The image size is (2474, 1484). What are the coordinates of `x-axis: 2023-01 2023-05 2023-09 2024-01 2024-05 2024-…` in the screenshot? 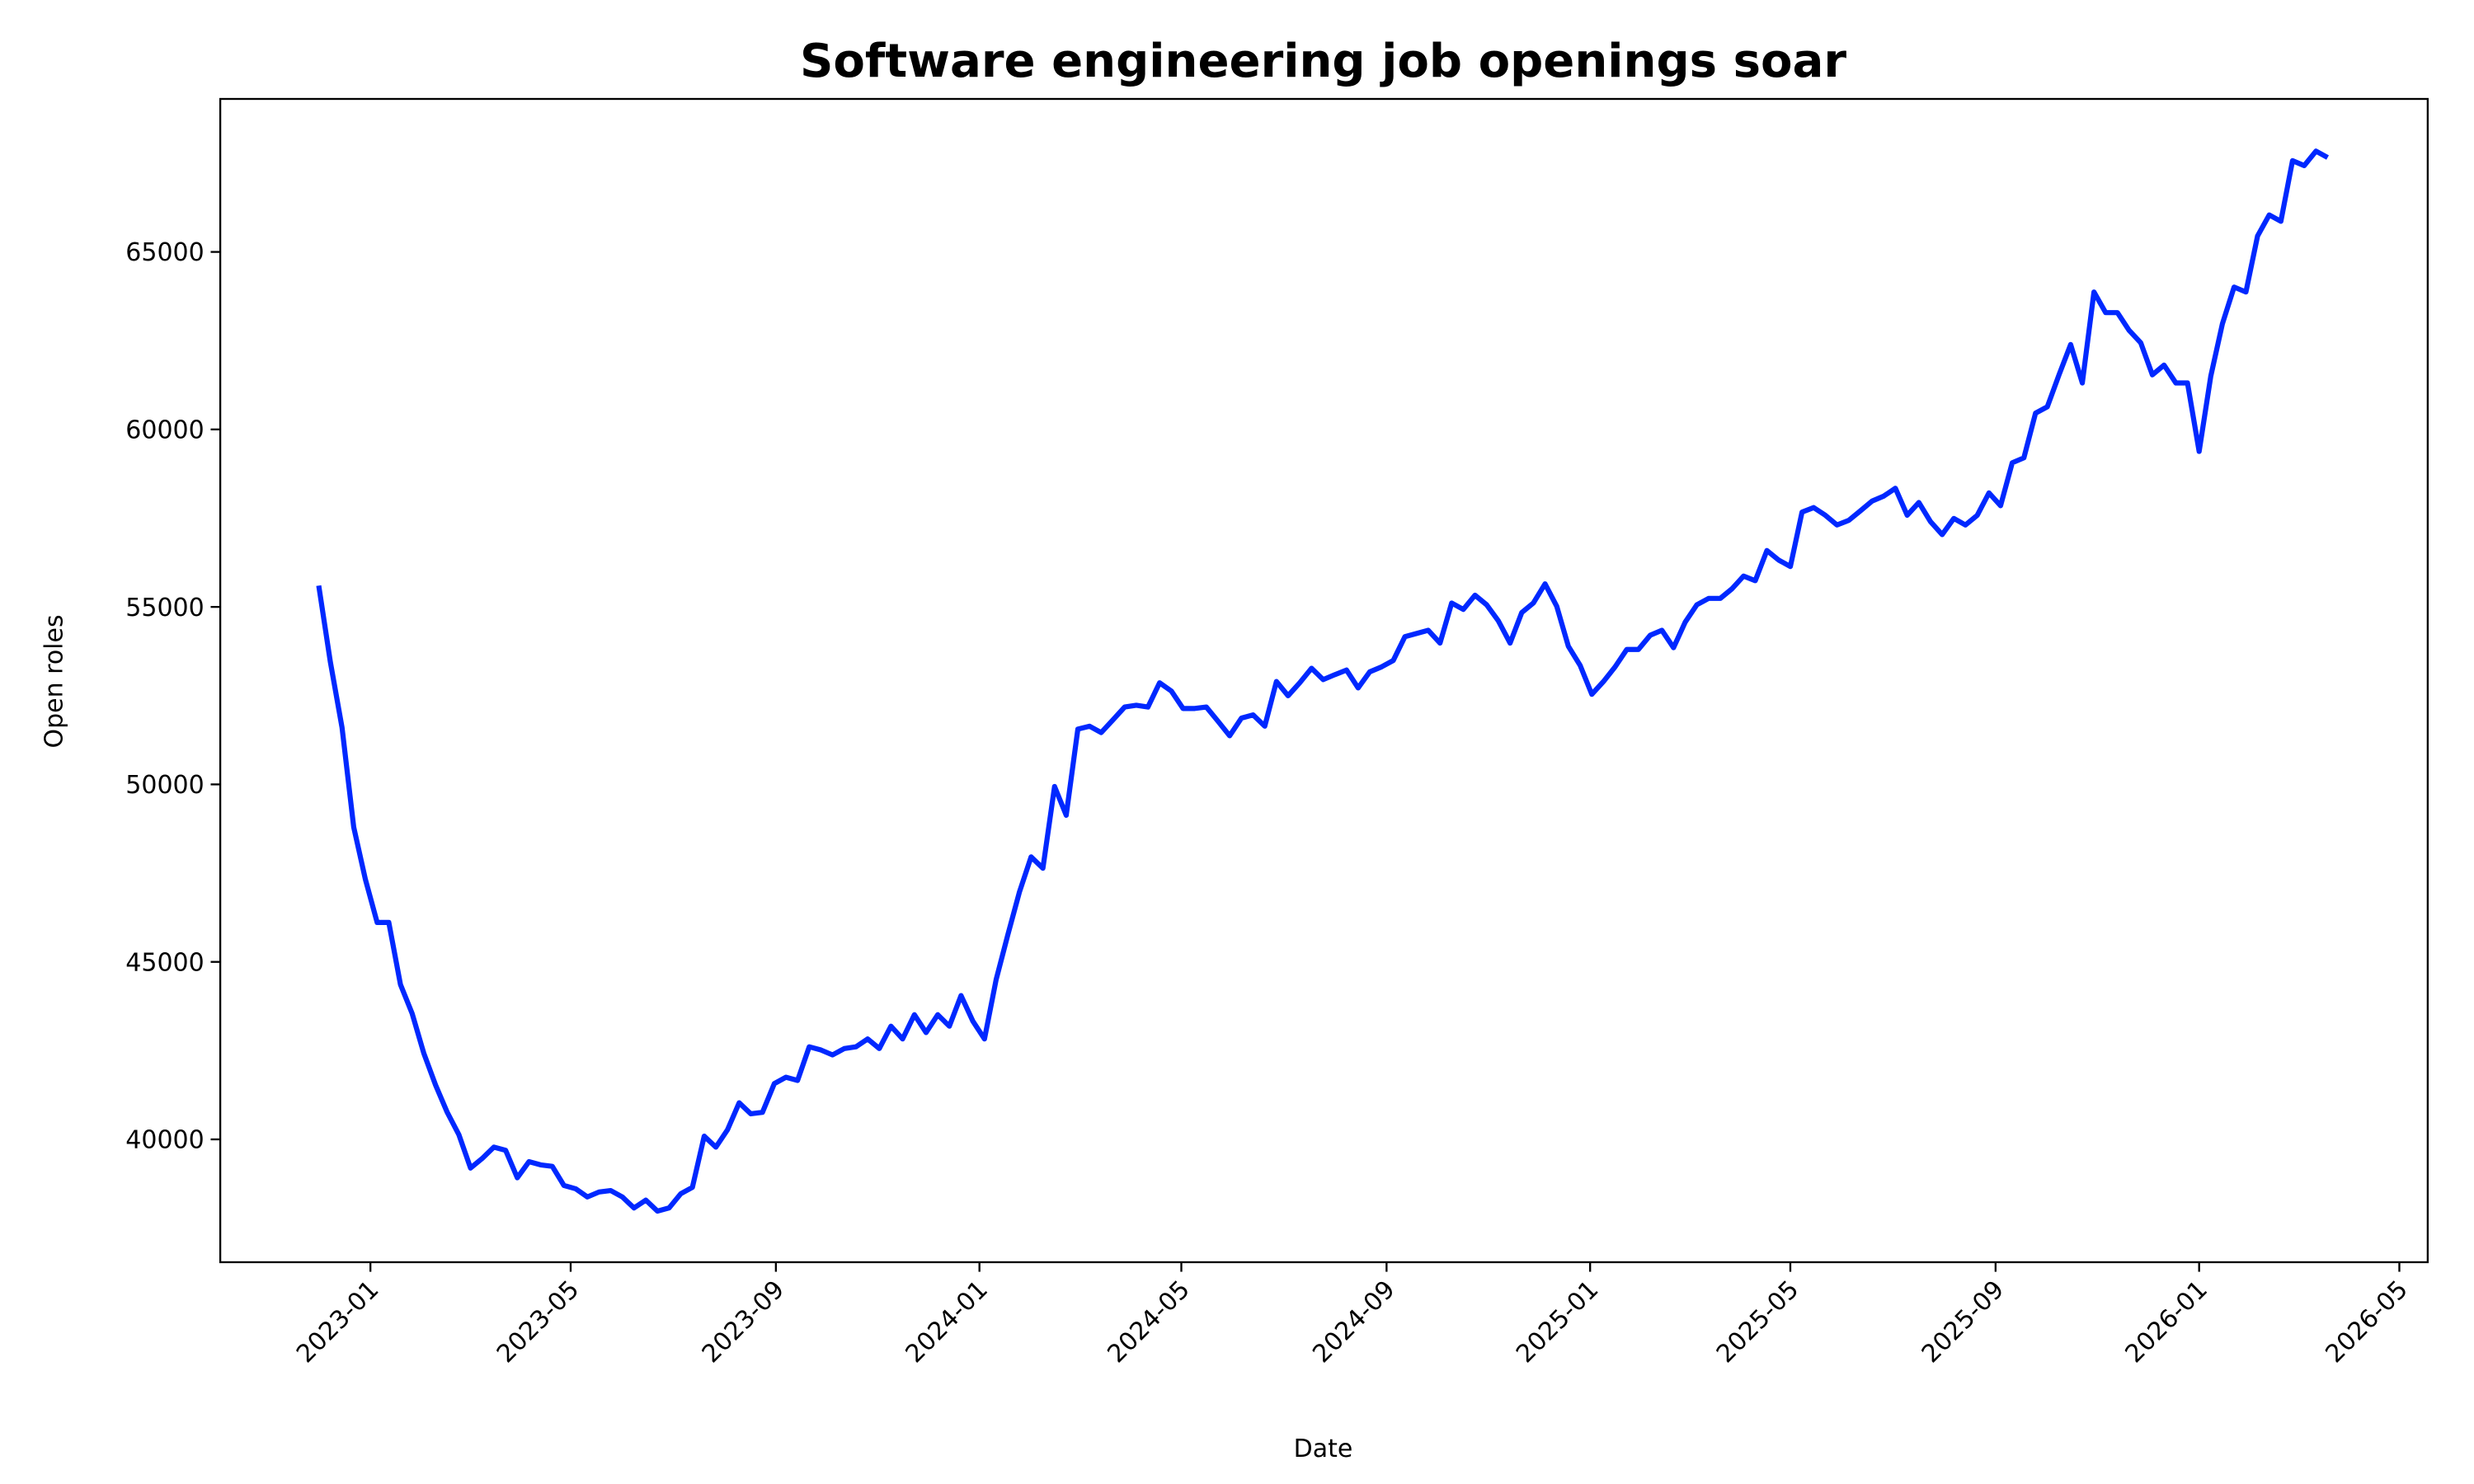 It's located at (1352, 1315).